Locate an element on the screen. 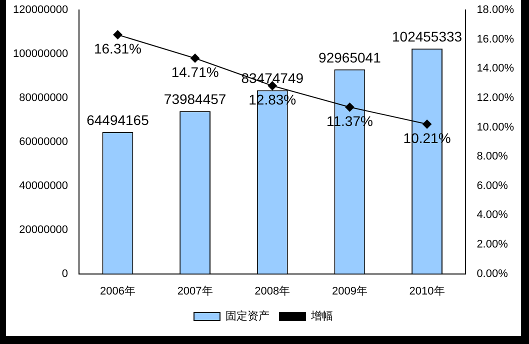 Image resolution: width=529 pixels, height=344 pixels. y2-tick-label: 4.00% is located at coordinates (492, 215).